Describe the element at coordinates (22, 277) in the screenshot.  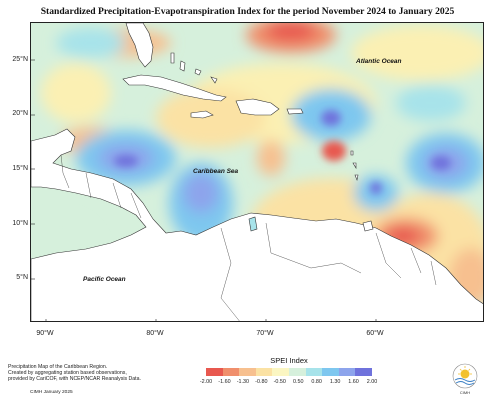
I see `lat-label-5n: 5°N` at that location.